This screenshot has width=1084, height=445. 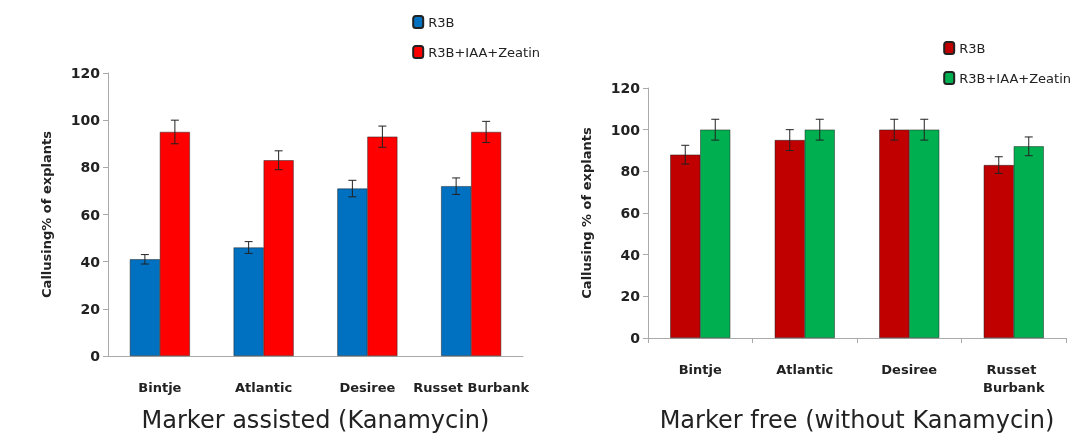 What do you see at coordinates (586, 213) in the screenshot?
I see `y-axis-title: Callusing % of explants` at bounding box center [586, 213].